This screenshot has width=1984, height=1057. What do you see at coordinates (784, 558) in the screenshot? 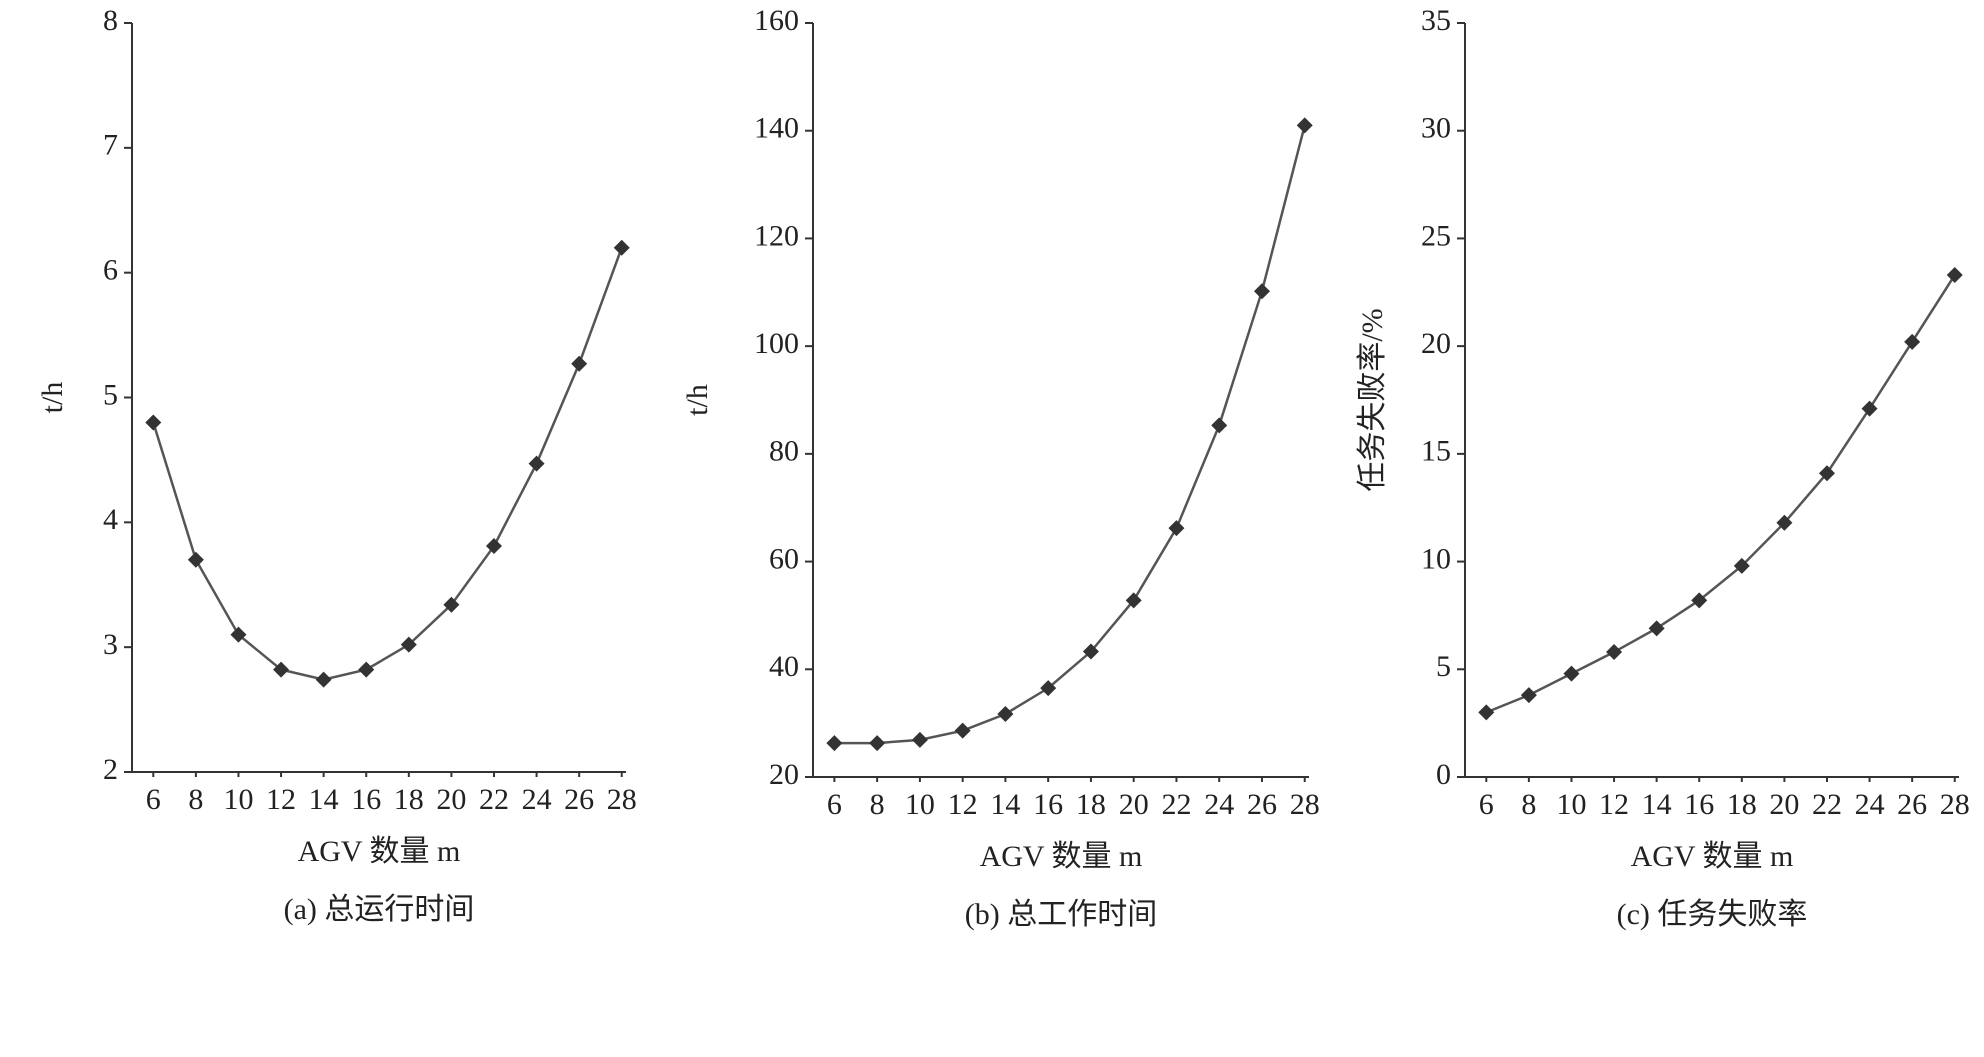
I see `y-tick-label: 60` at bounding box center [784, 558].